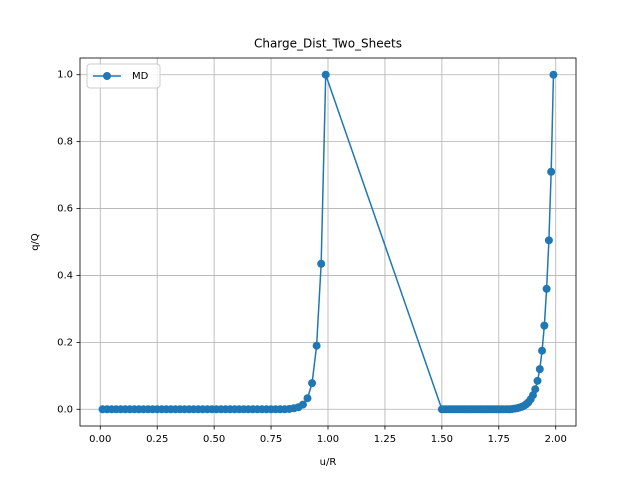 The width and height of the screenshot is (640, 480). I want to click on legend-marker, so click(107, 76).